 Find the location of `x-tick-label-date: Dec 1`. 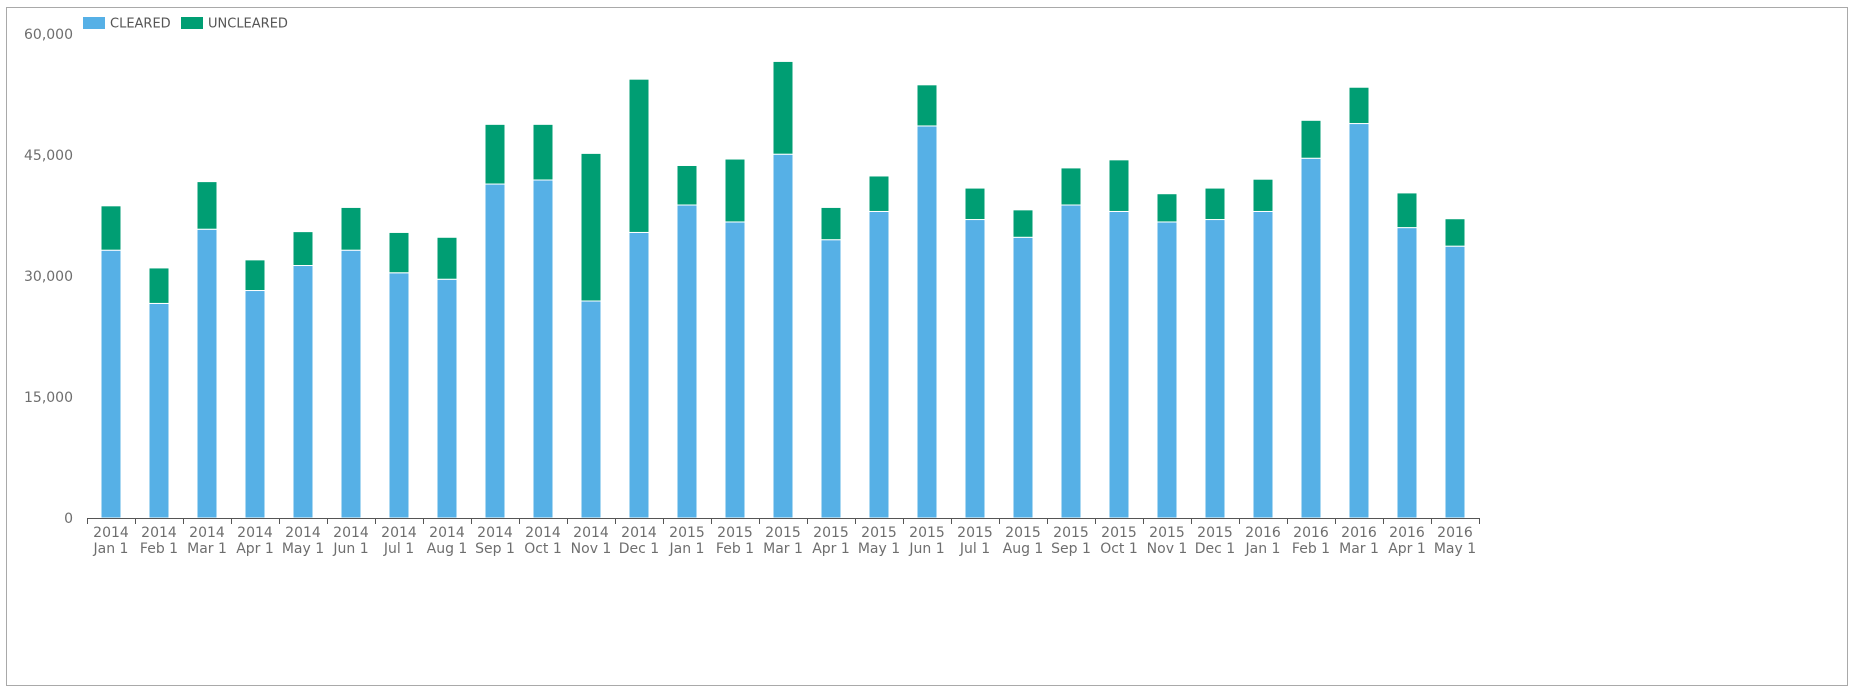

x-tick-label-date: Dec 1 is located at coordinates (639, 549).